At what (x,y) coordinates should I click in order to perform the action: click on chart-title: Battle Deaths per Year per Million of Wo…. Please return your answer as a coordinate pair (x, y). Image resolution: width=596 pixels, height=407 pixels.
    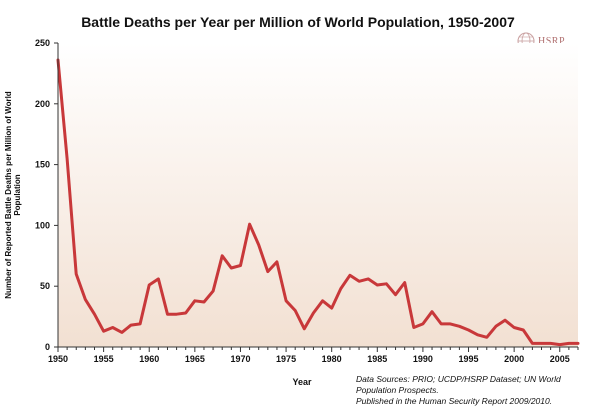
    Looking at the image, I should click on (298, 22).